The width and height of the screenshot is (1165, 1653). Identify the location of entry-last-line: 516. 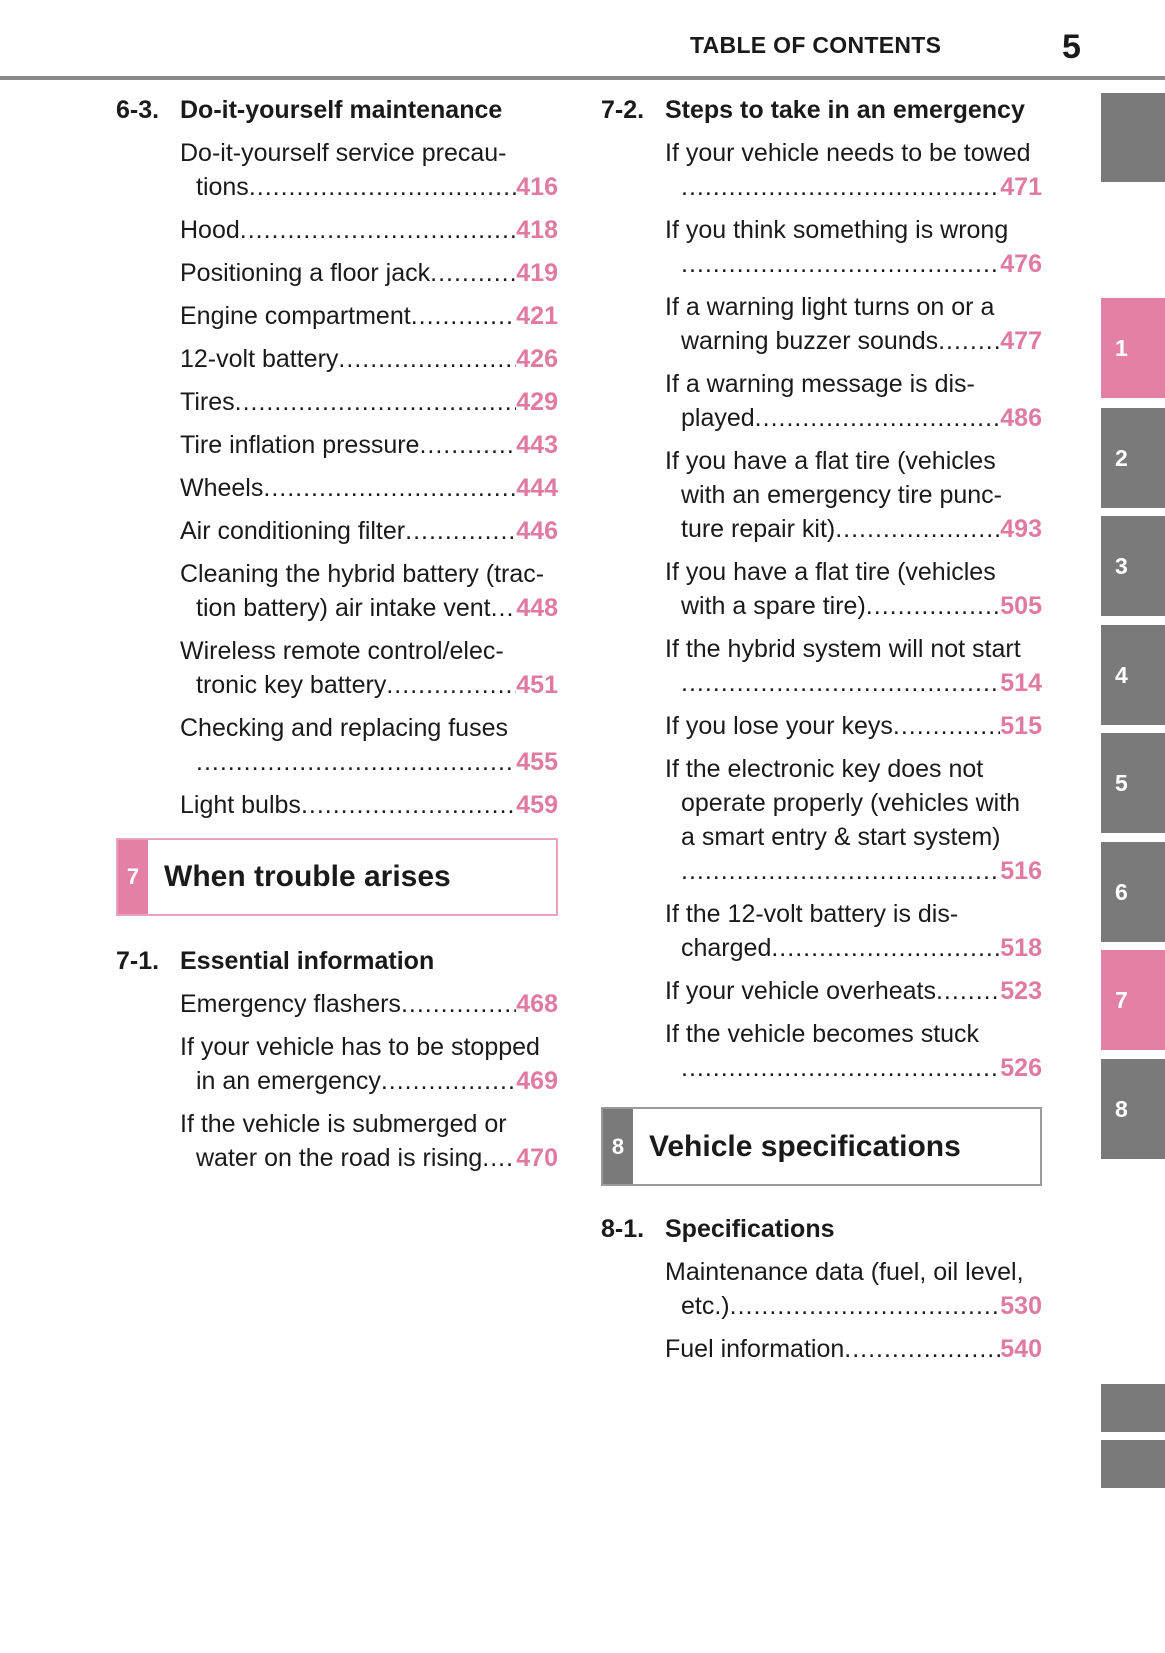
(853, 871).